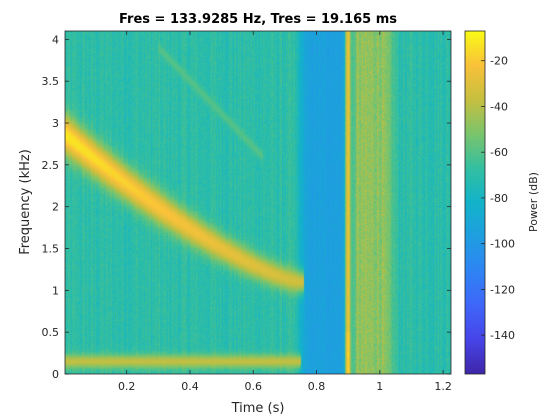  Describe the element at coordinates (499, 61) in the screenshot. I see `colorbar-tick-label: -20` at that location.